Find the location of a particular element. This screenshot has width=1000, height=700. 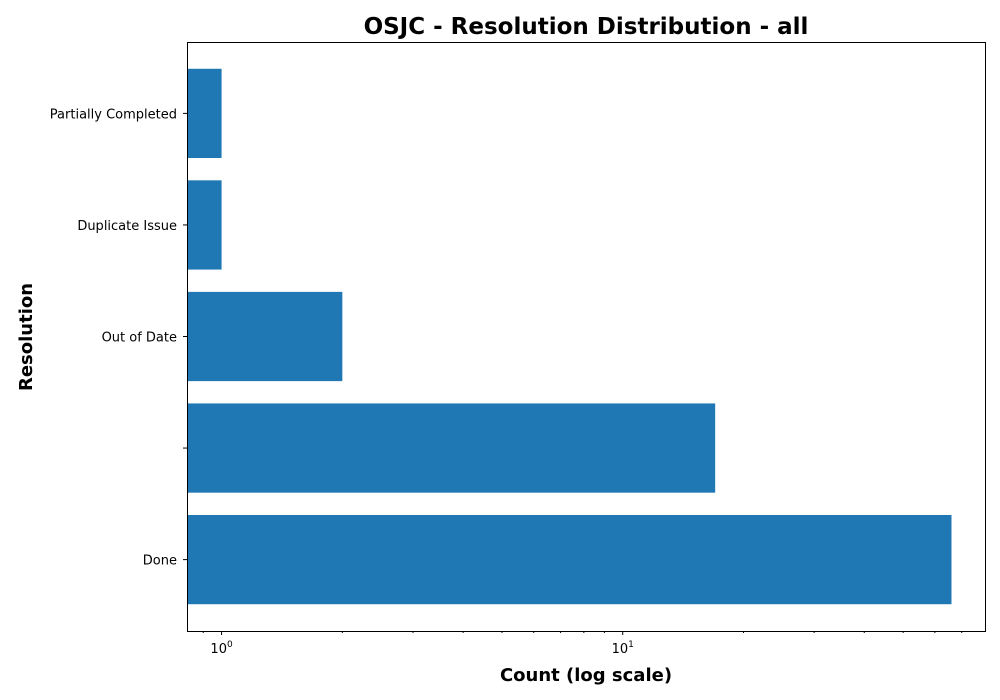

y-axis-label: Resolution is located at coordinates (26, 337).